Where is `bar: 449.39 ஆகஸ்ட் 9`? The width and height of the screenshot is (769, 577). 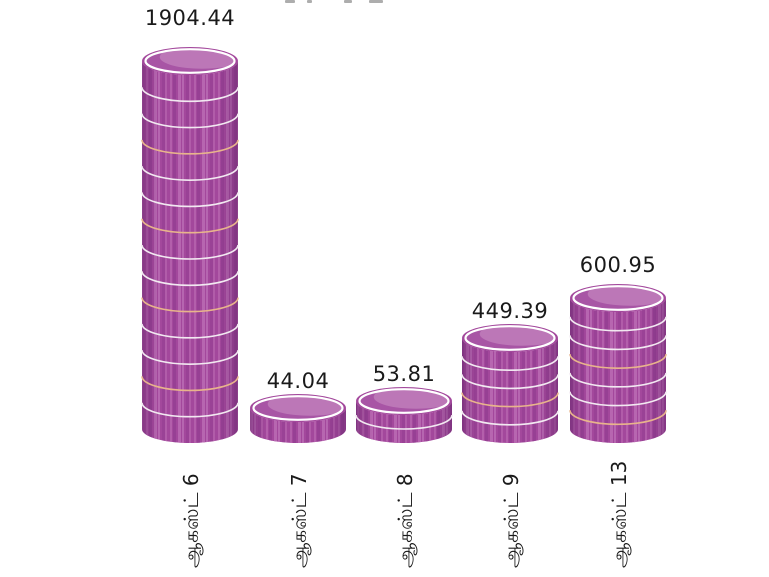
bar: 449.39 ஆகஸ்ட் 9 is located at coordinates (510, 433).